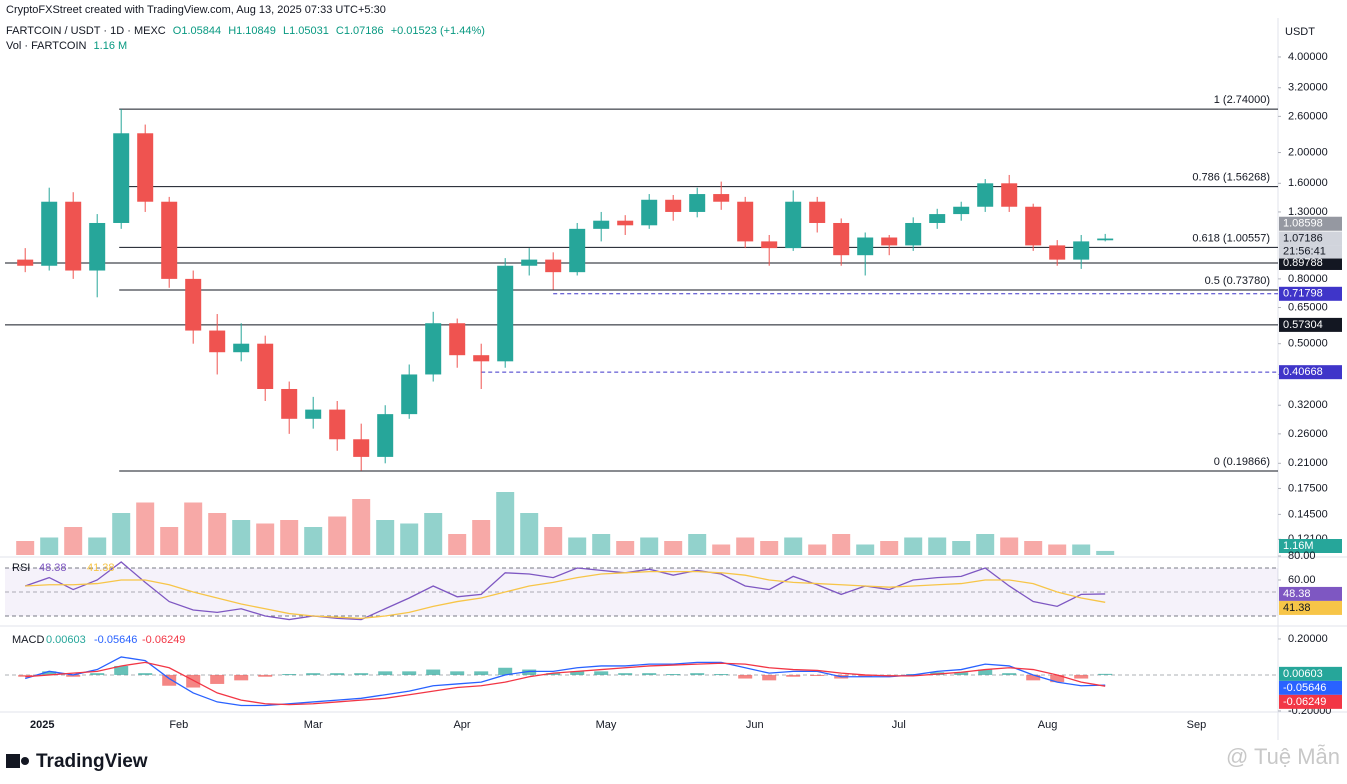 The image size is (1347, 784). I want to click on y-tick-label: 1.60000, so click(1308, 183).